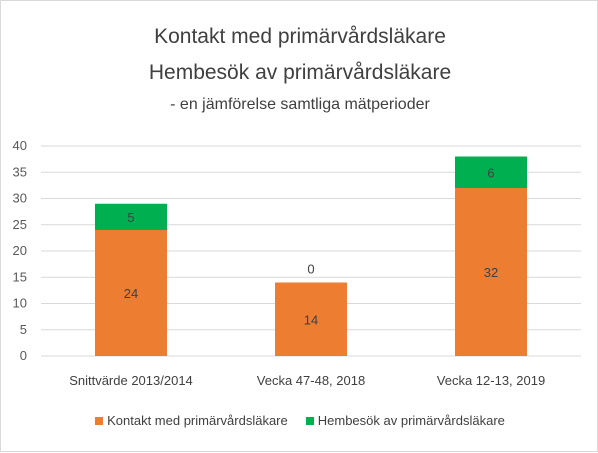 This screenshot has height=453, width=598. What do you see at coordinates (20, 198) in the screenshot?
I see `y-tick-label: 30` at bounding box center [20, 198].